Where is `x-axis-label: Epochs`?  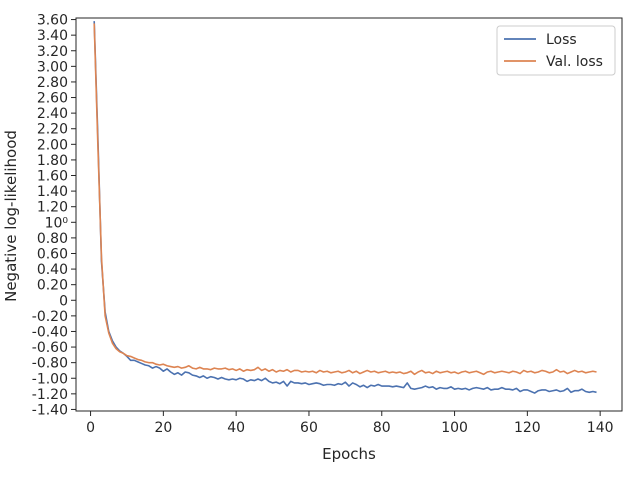 x-axis-label: Epochs is located at coordinates (349, 454).